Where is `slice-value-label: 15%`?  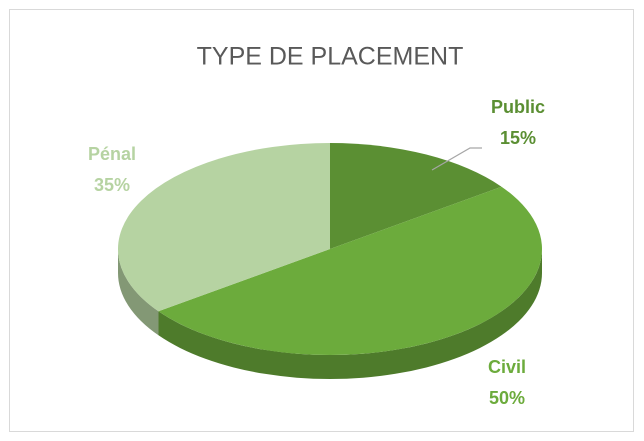 slice-value-label: 15% is located at coordinates (518, 138).